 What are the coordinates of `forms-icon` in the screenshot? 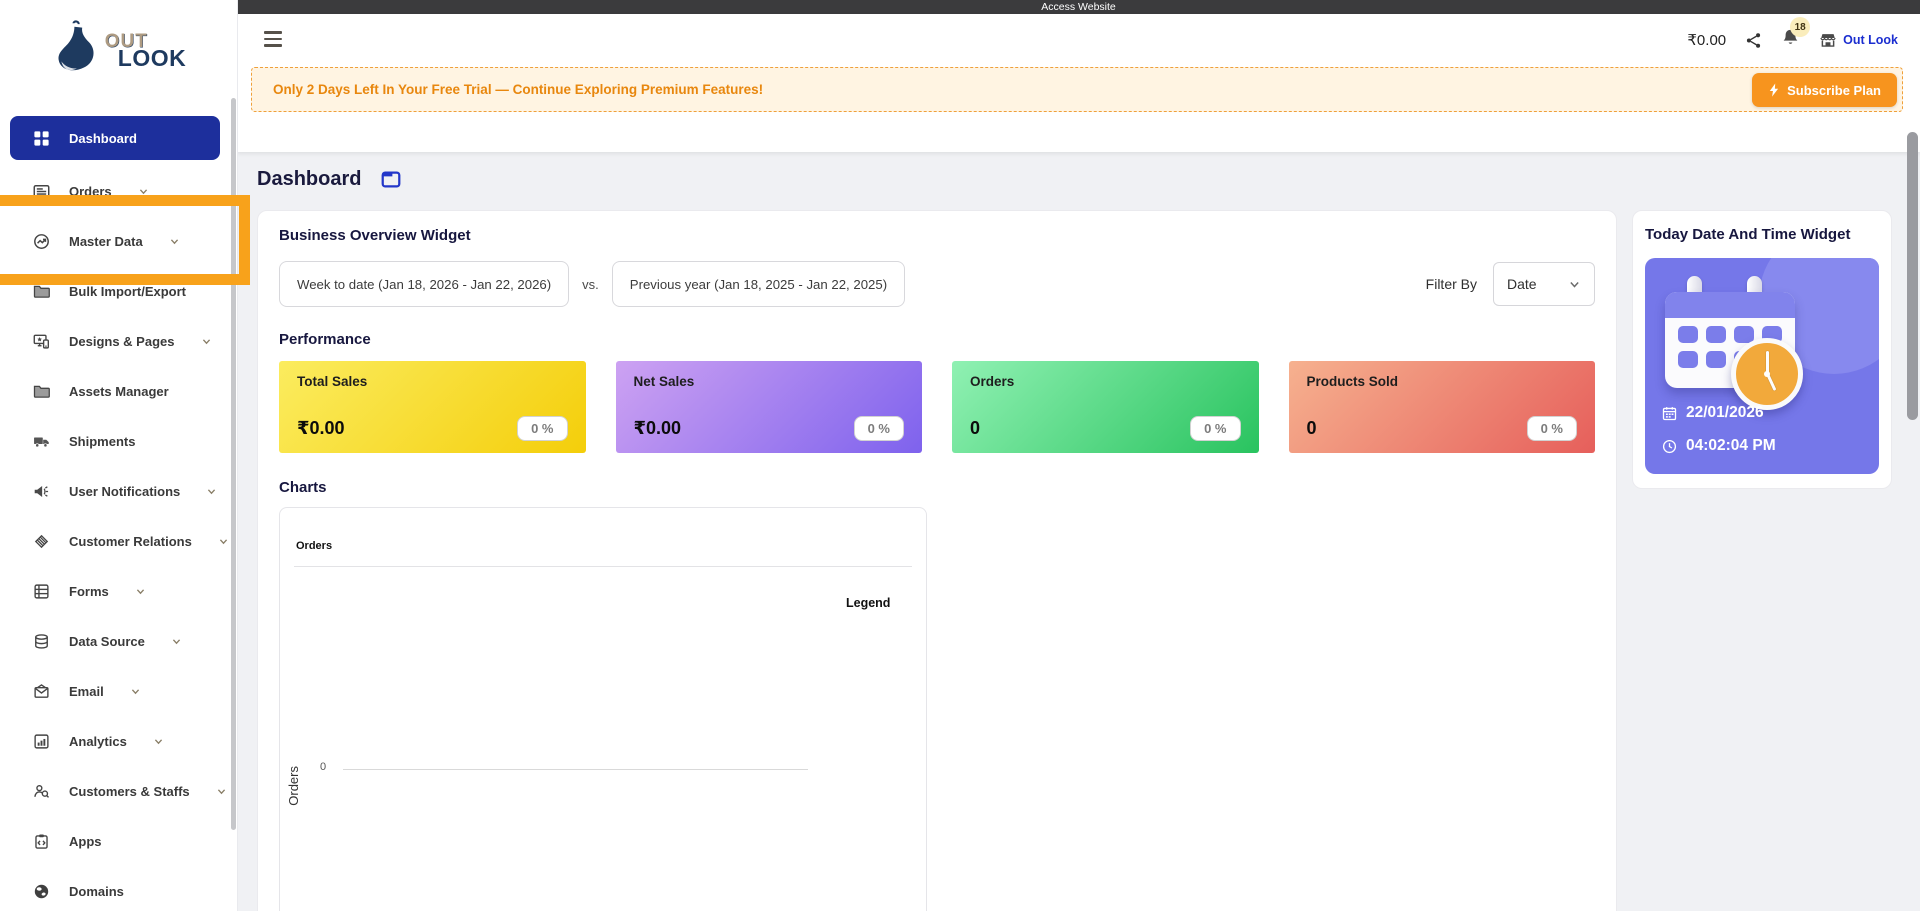 It's located at (41, 591).